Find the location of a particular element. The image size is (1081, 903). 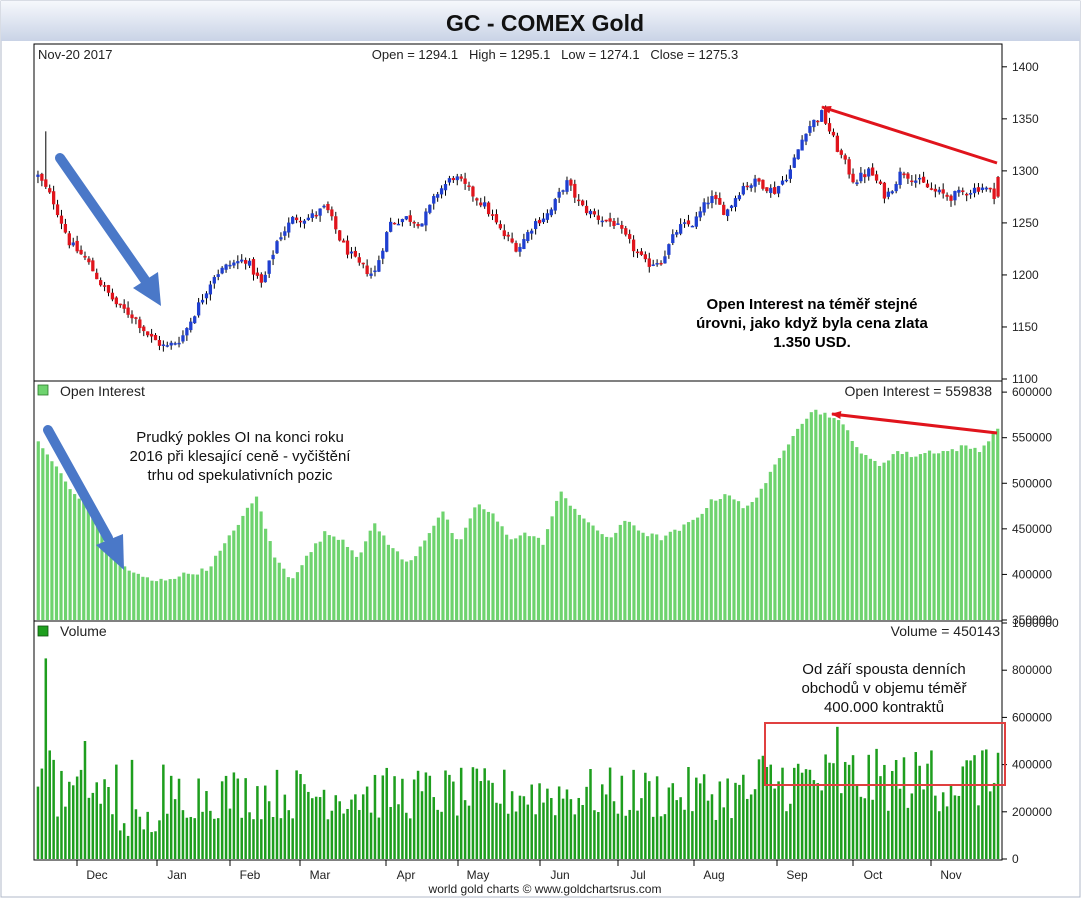

price-note-line2: úrovni, jako když byla cena zlata is located at coordinates (812, 323).